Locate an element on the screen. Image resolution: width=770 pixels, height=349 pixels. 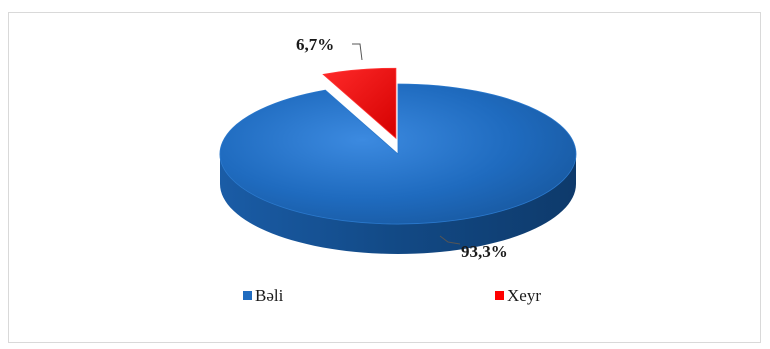
legend-label-xeyr: Xeyr is located at coordinates (524, 295).